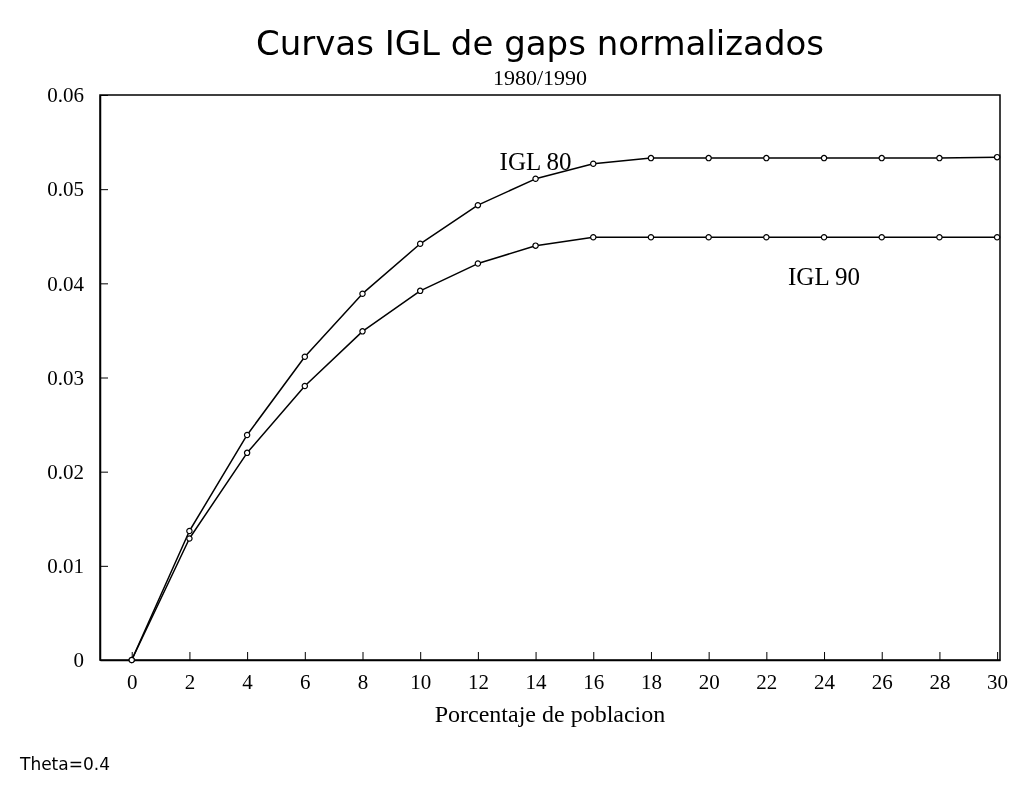 The width and height of the screenshot is (1024, 796). I want to click on x-tick-label: 14, so click(536, 681).